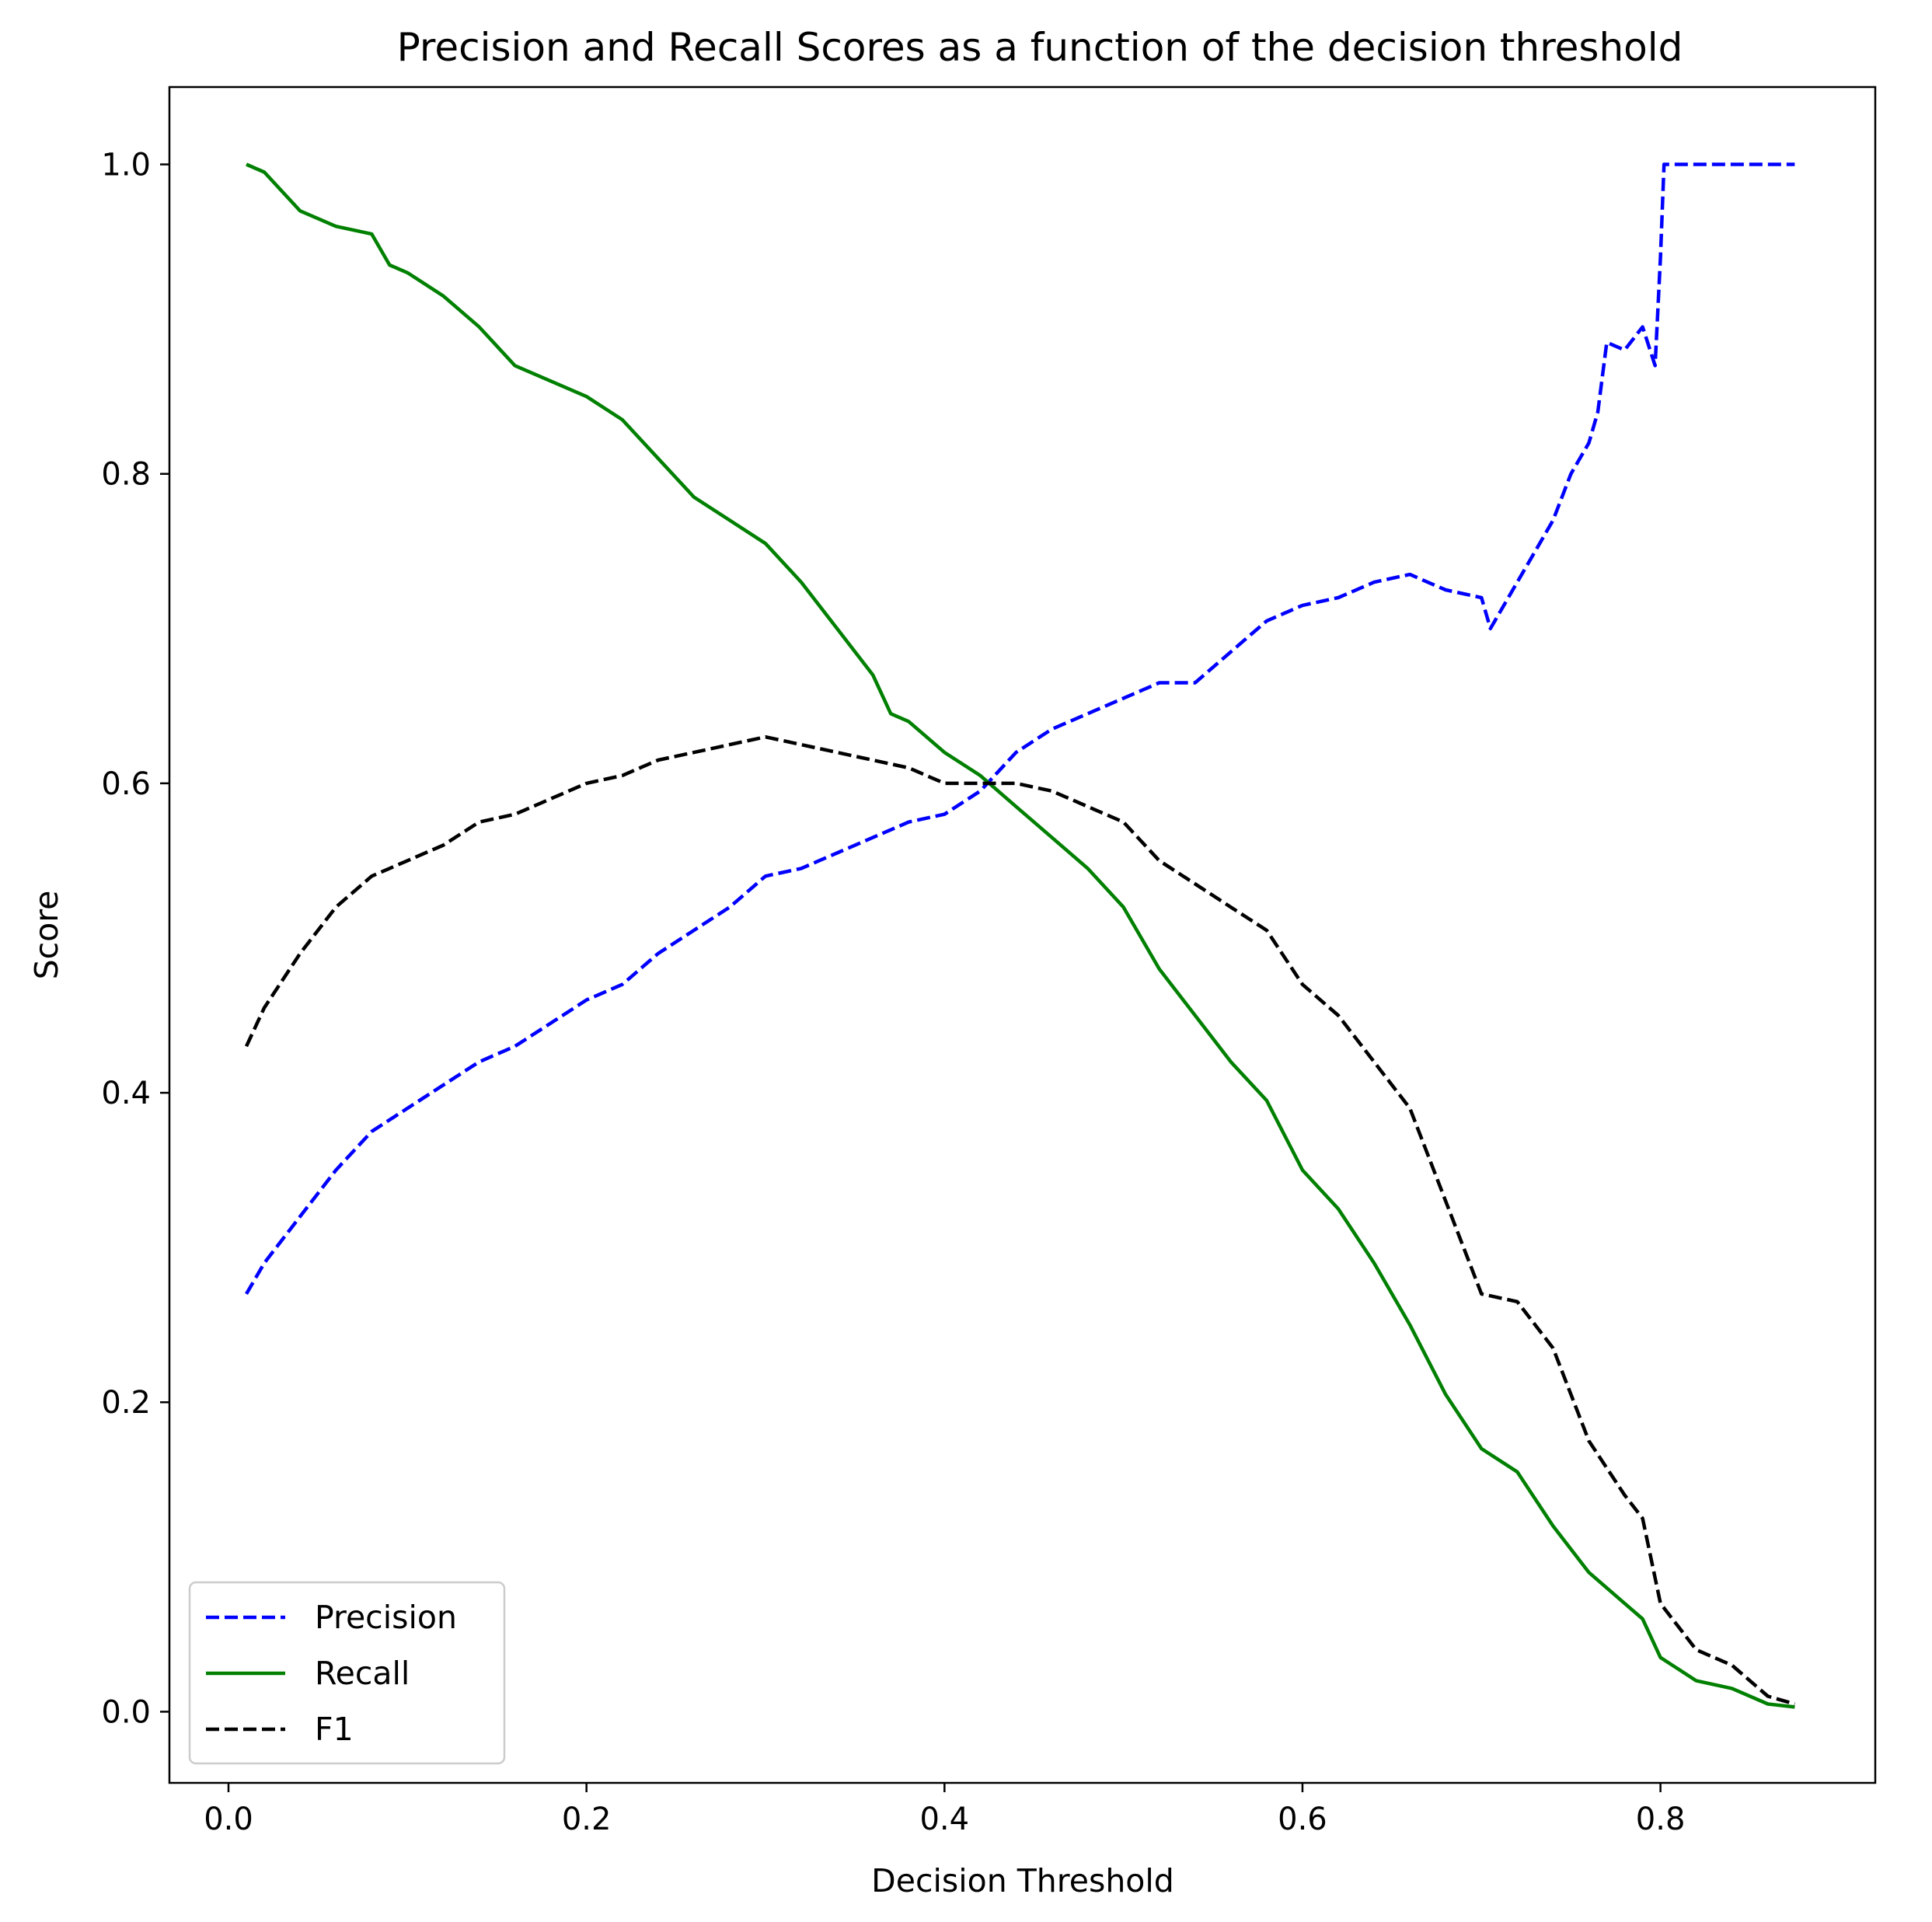 Image resolution: width=1932 pixels, height=1922 pixels. Describe the element at coordinates (126, 1403) in the screenshot. I see `y-tick-label: 0.2` at that location.